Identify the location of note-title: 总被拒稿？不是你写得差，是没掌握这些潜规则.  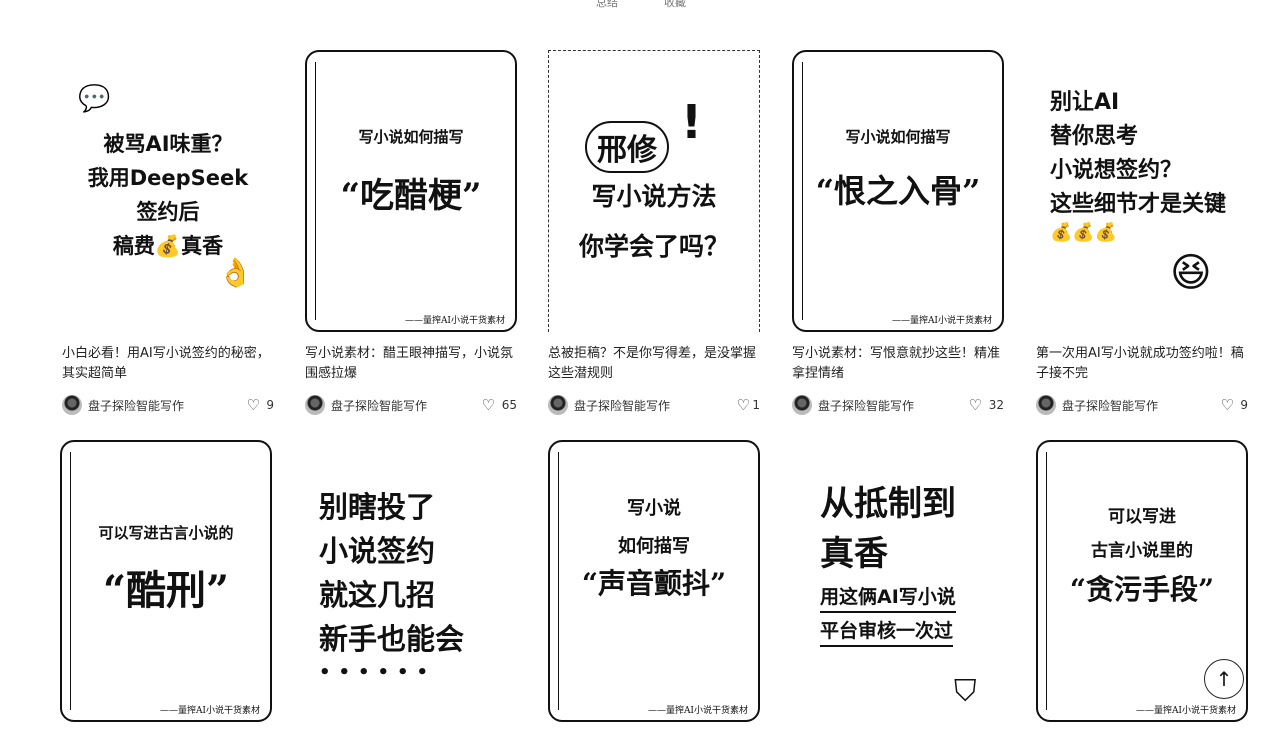
(652, 363).